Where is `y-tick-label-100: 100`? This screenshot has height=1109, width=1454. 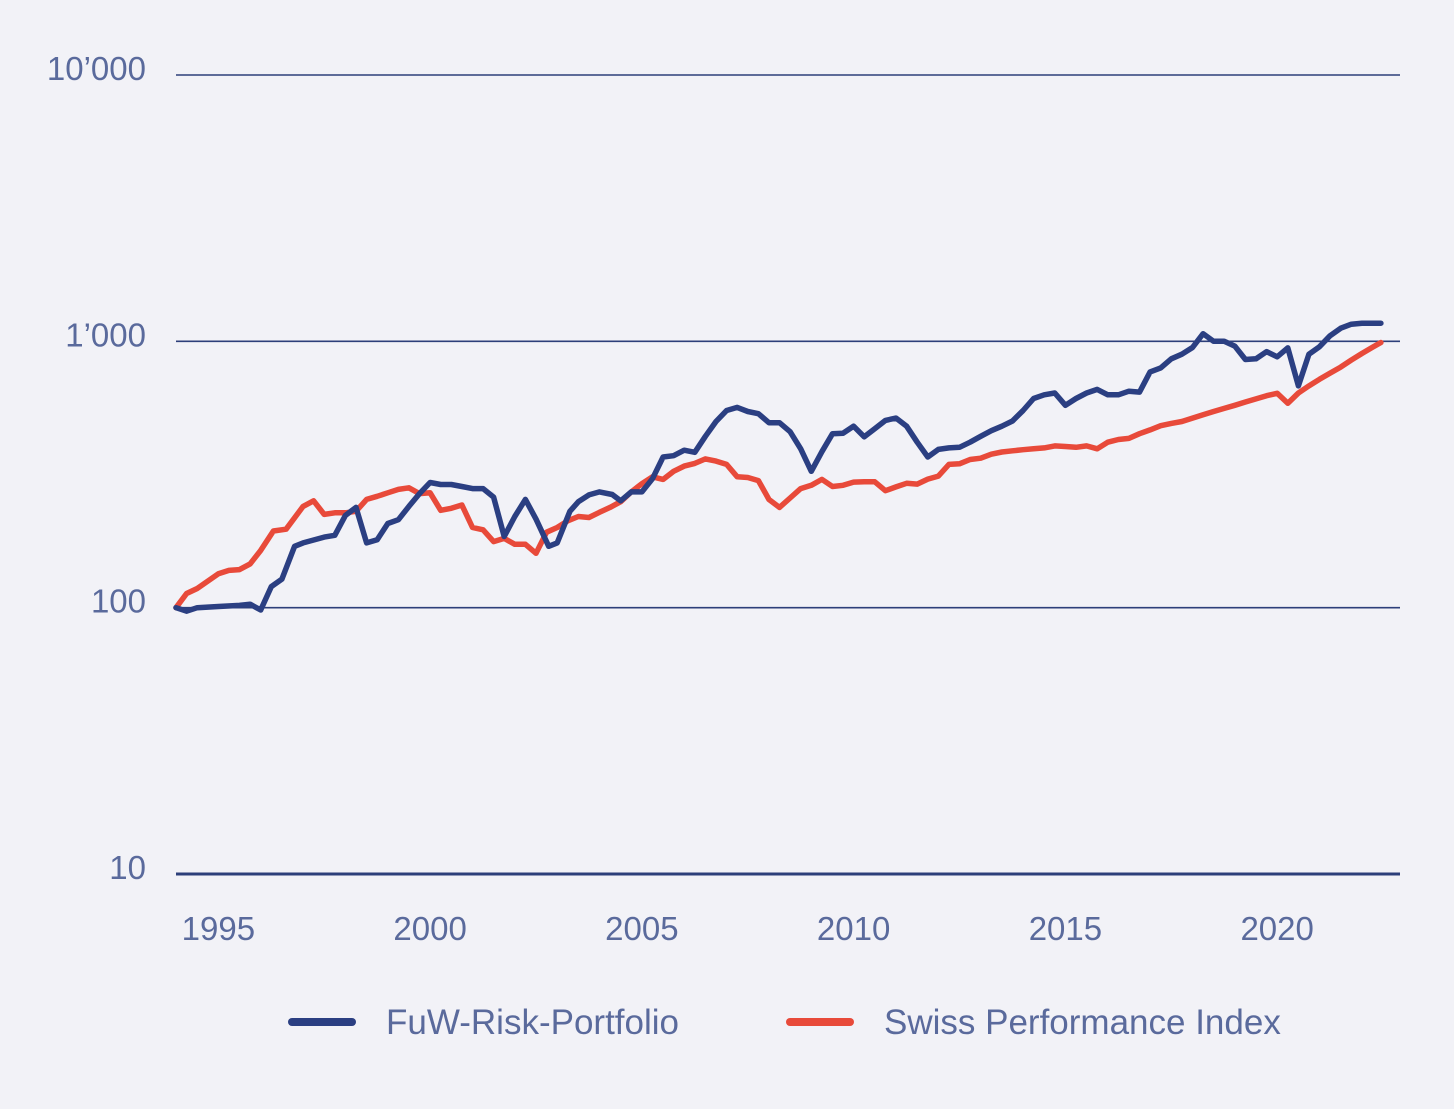 y-tick-label-100: 100 is located at coordinates (118, 601).